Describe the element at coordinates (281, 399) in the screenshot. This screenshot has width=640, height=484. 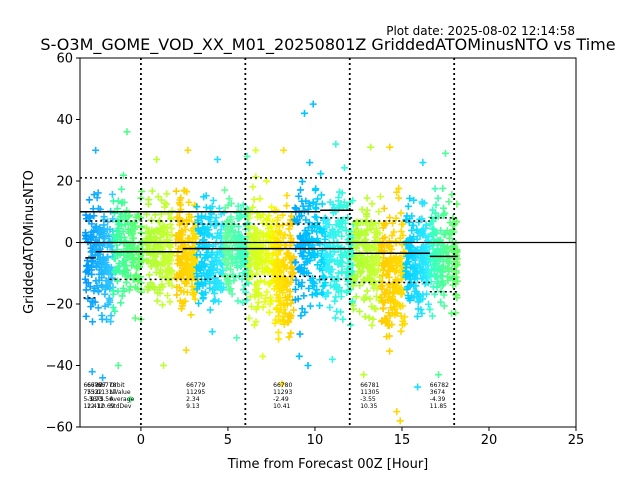
I see `stat-text: -2.49` at that location.